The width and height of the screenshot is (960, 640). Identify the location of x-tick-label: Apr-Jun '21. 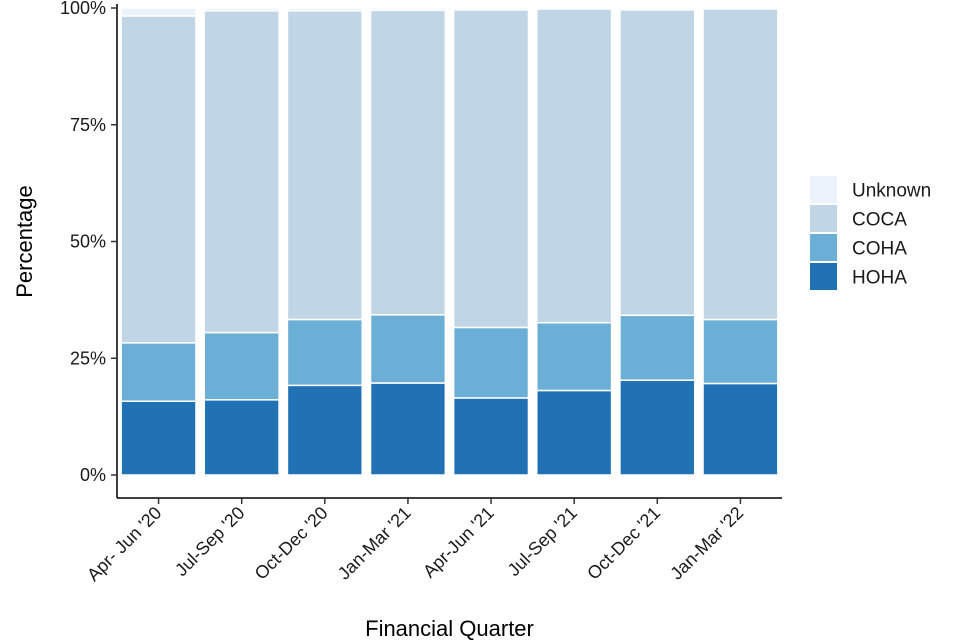
(458, 542).